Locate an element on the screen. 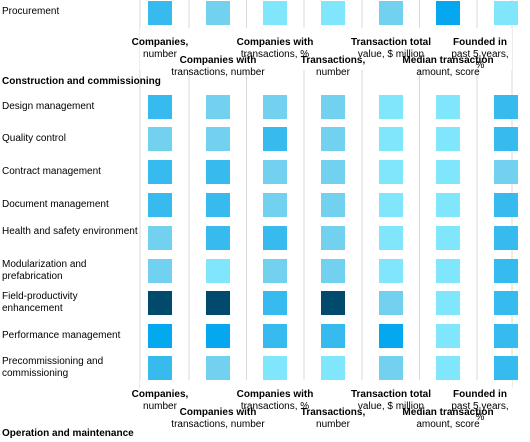 This screenshot has width=530, height=442. row-label-8: Performance management is located at coordinates (61, 335).